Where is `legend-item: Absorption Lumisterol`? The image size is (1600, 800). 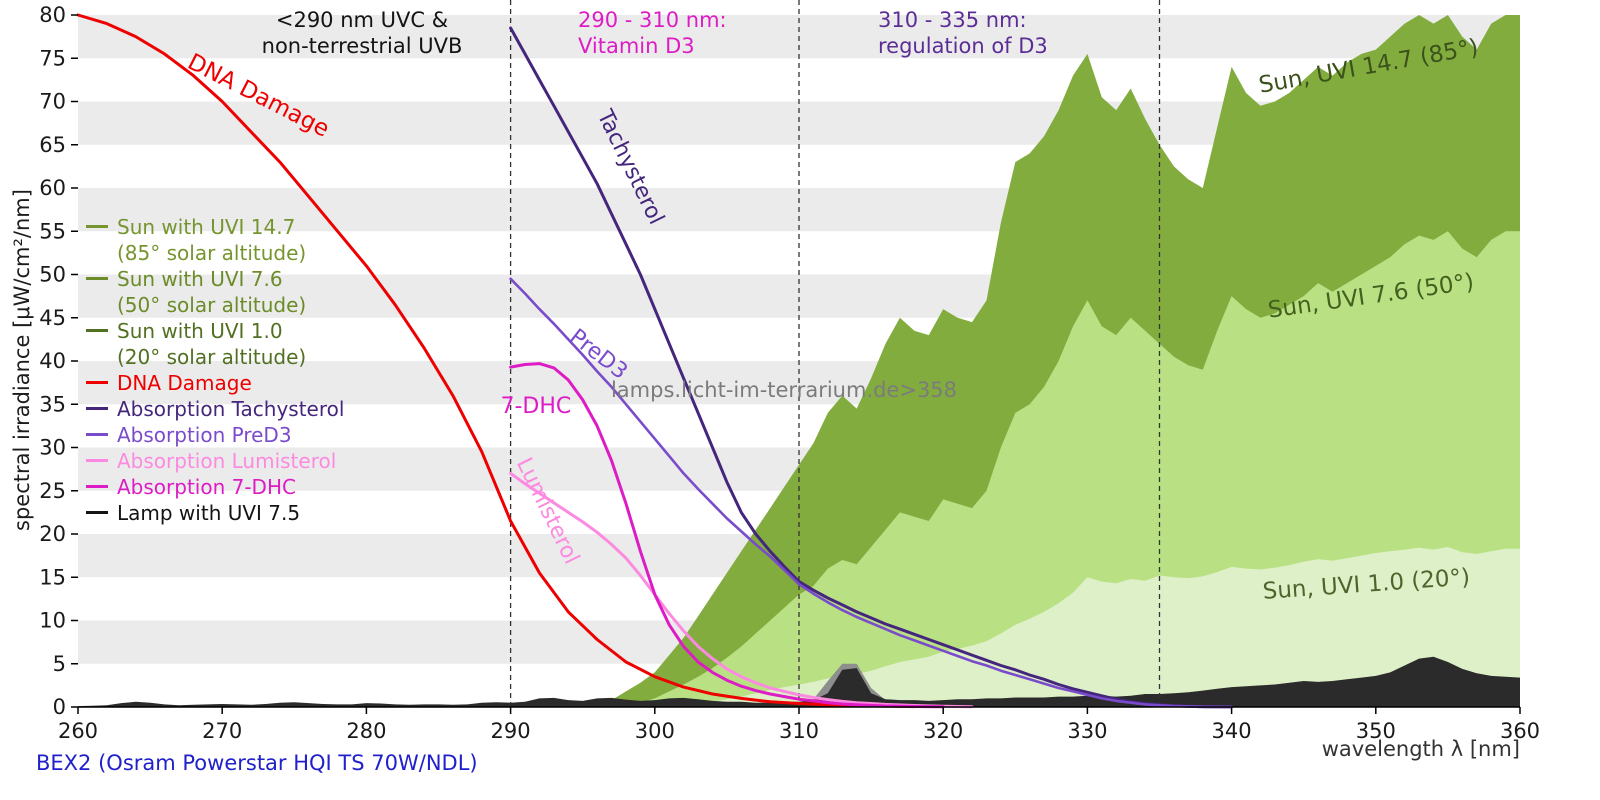 legend-item: Absorption Lumisterol is located at coordinates (215, 461).